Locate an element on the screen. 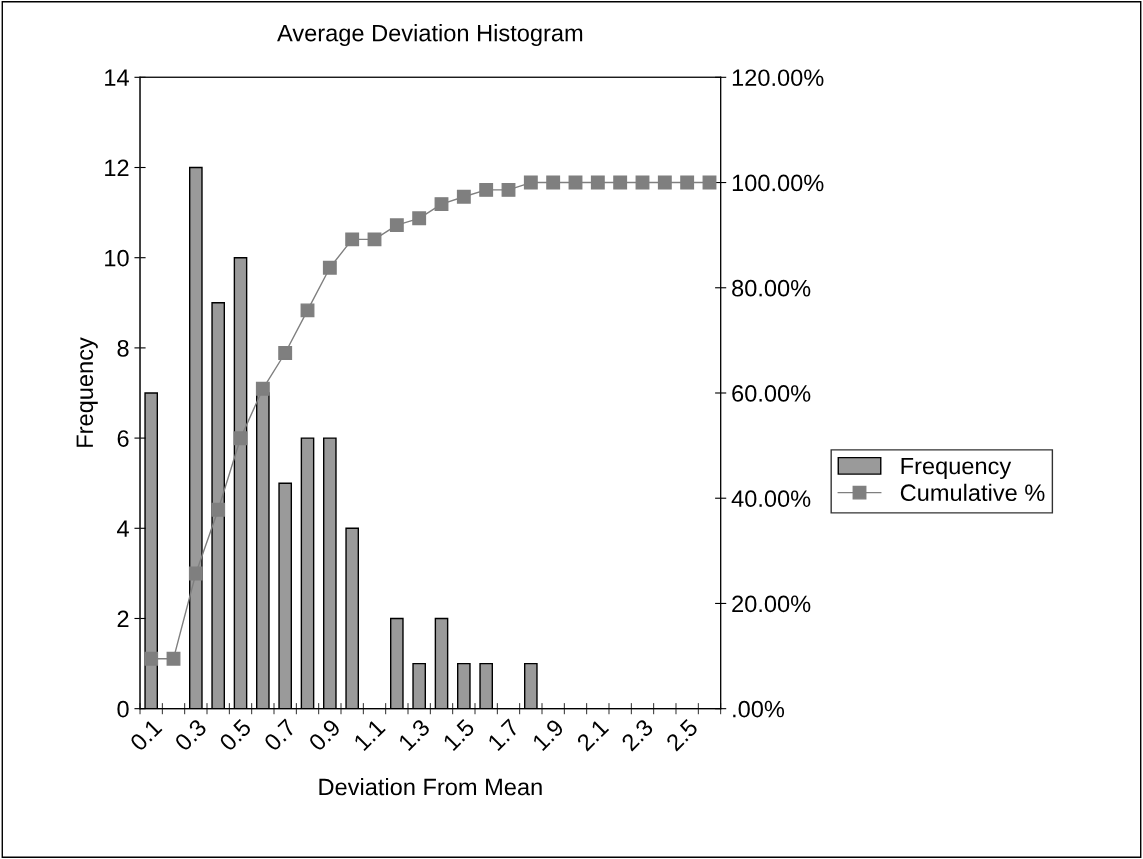 This screenshot has width=1143, height=859. y-axis-title: Frequency is located at coordinates (87, 392).